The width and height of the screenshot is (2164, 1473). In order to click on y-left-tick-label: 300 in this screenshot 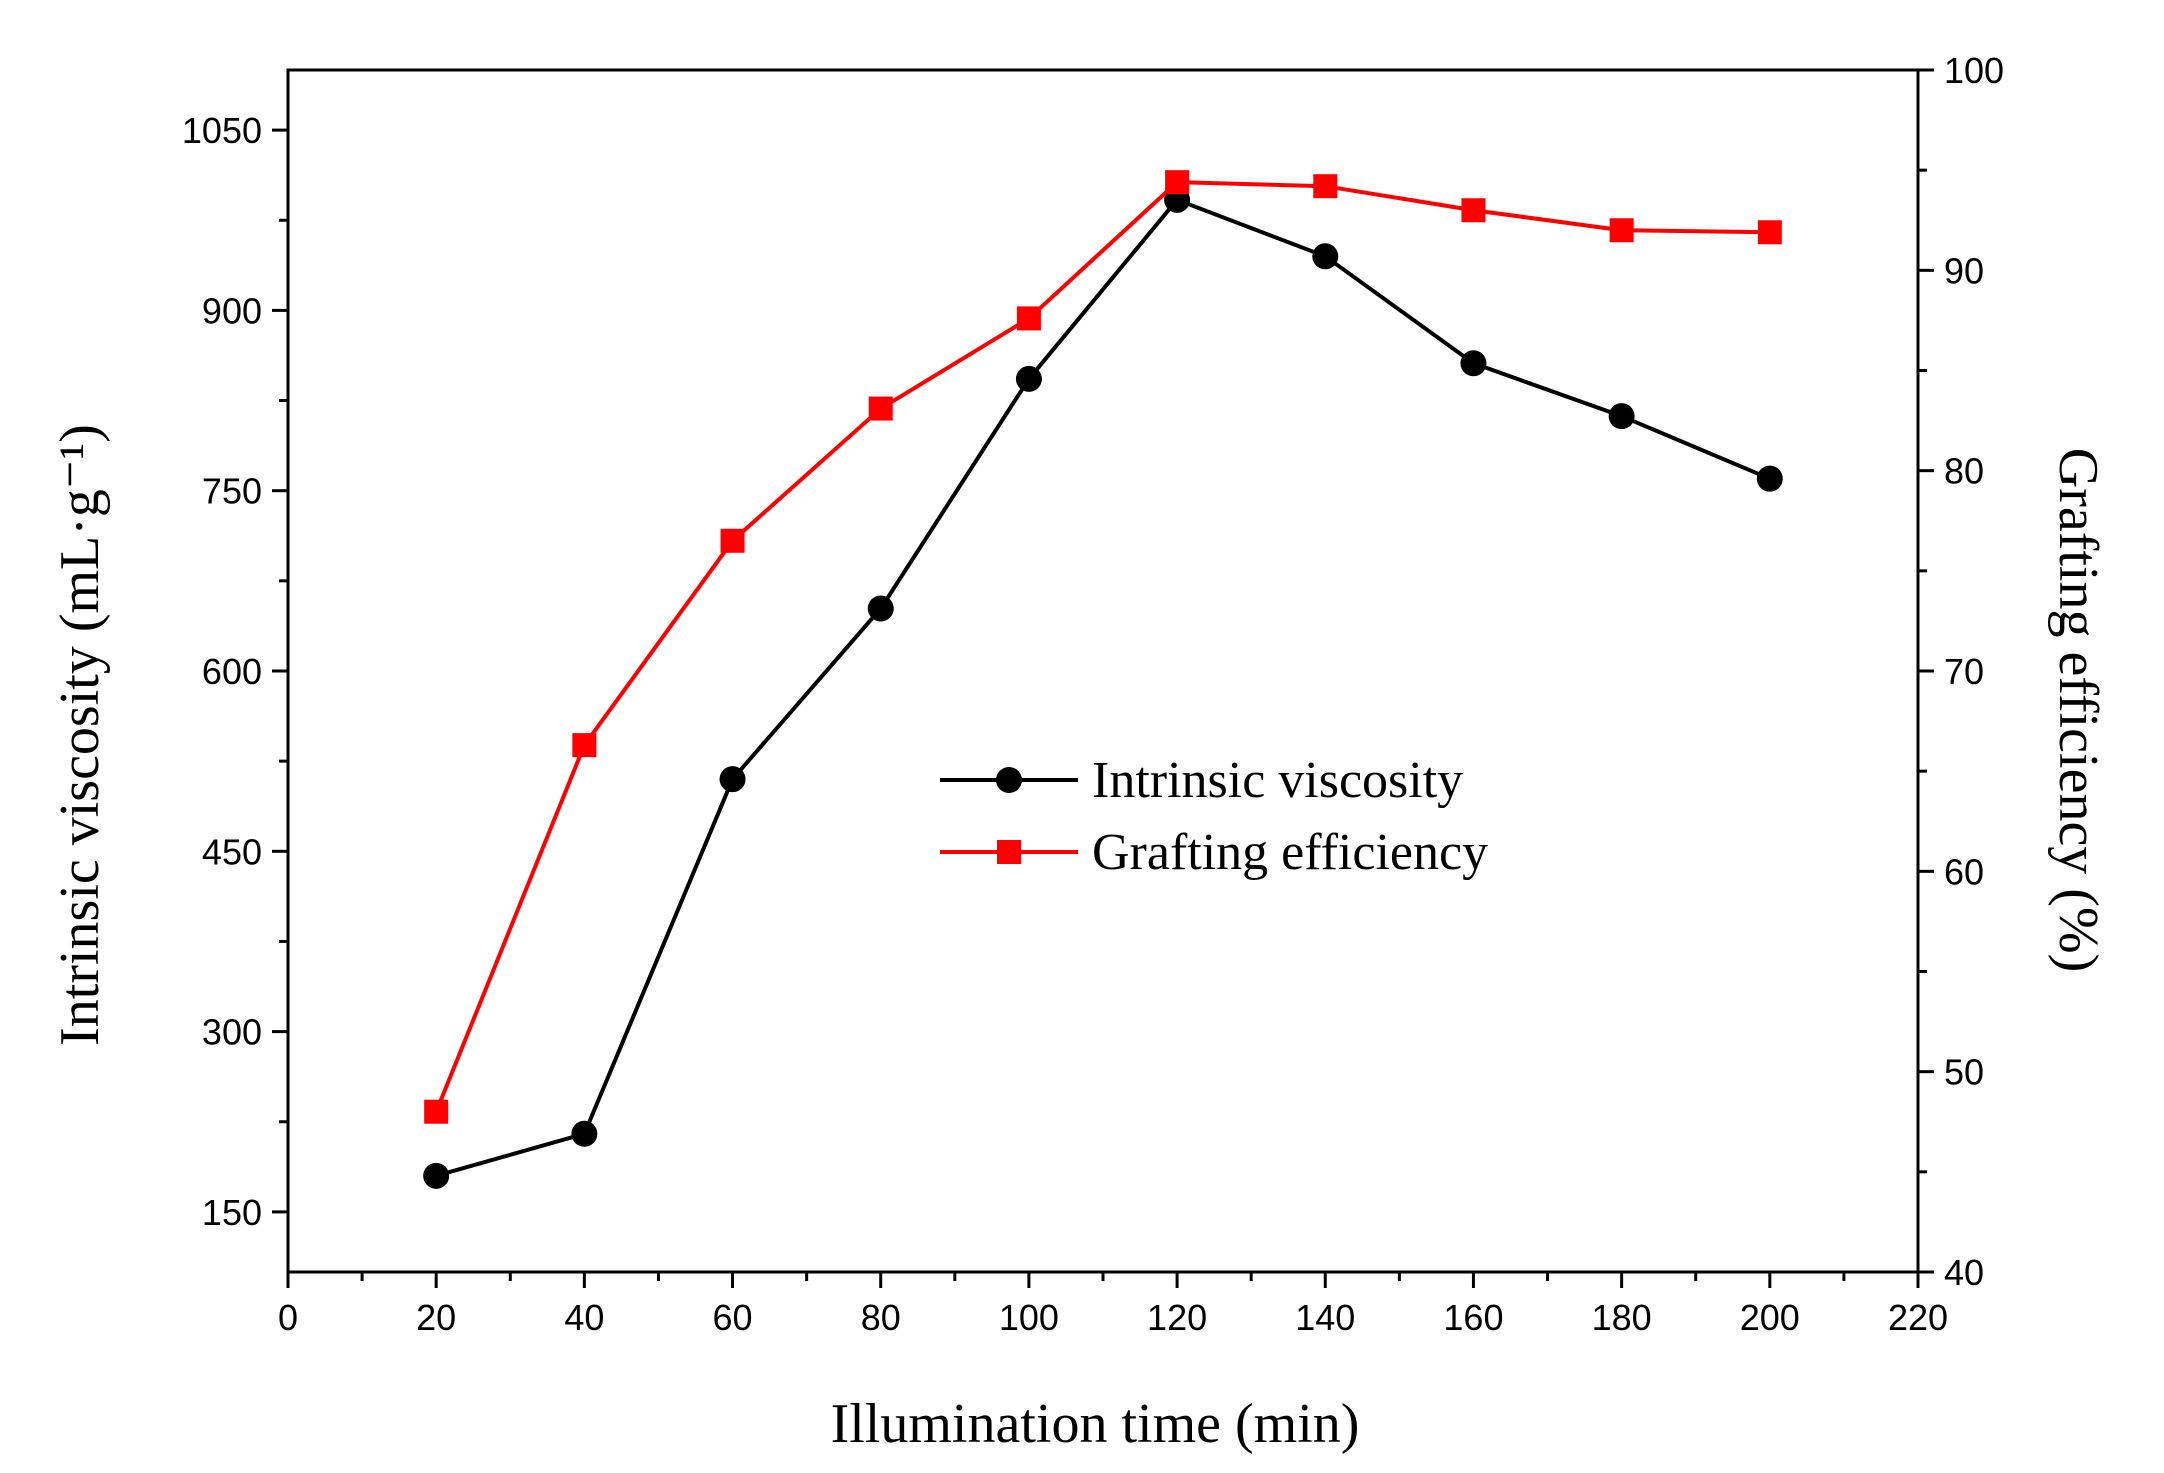, I will do `click(232, 1032)`.